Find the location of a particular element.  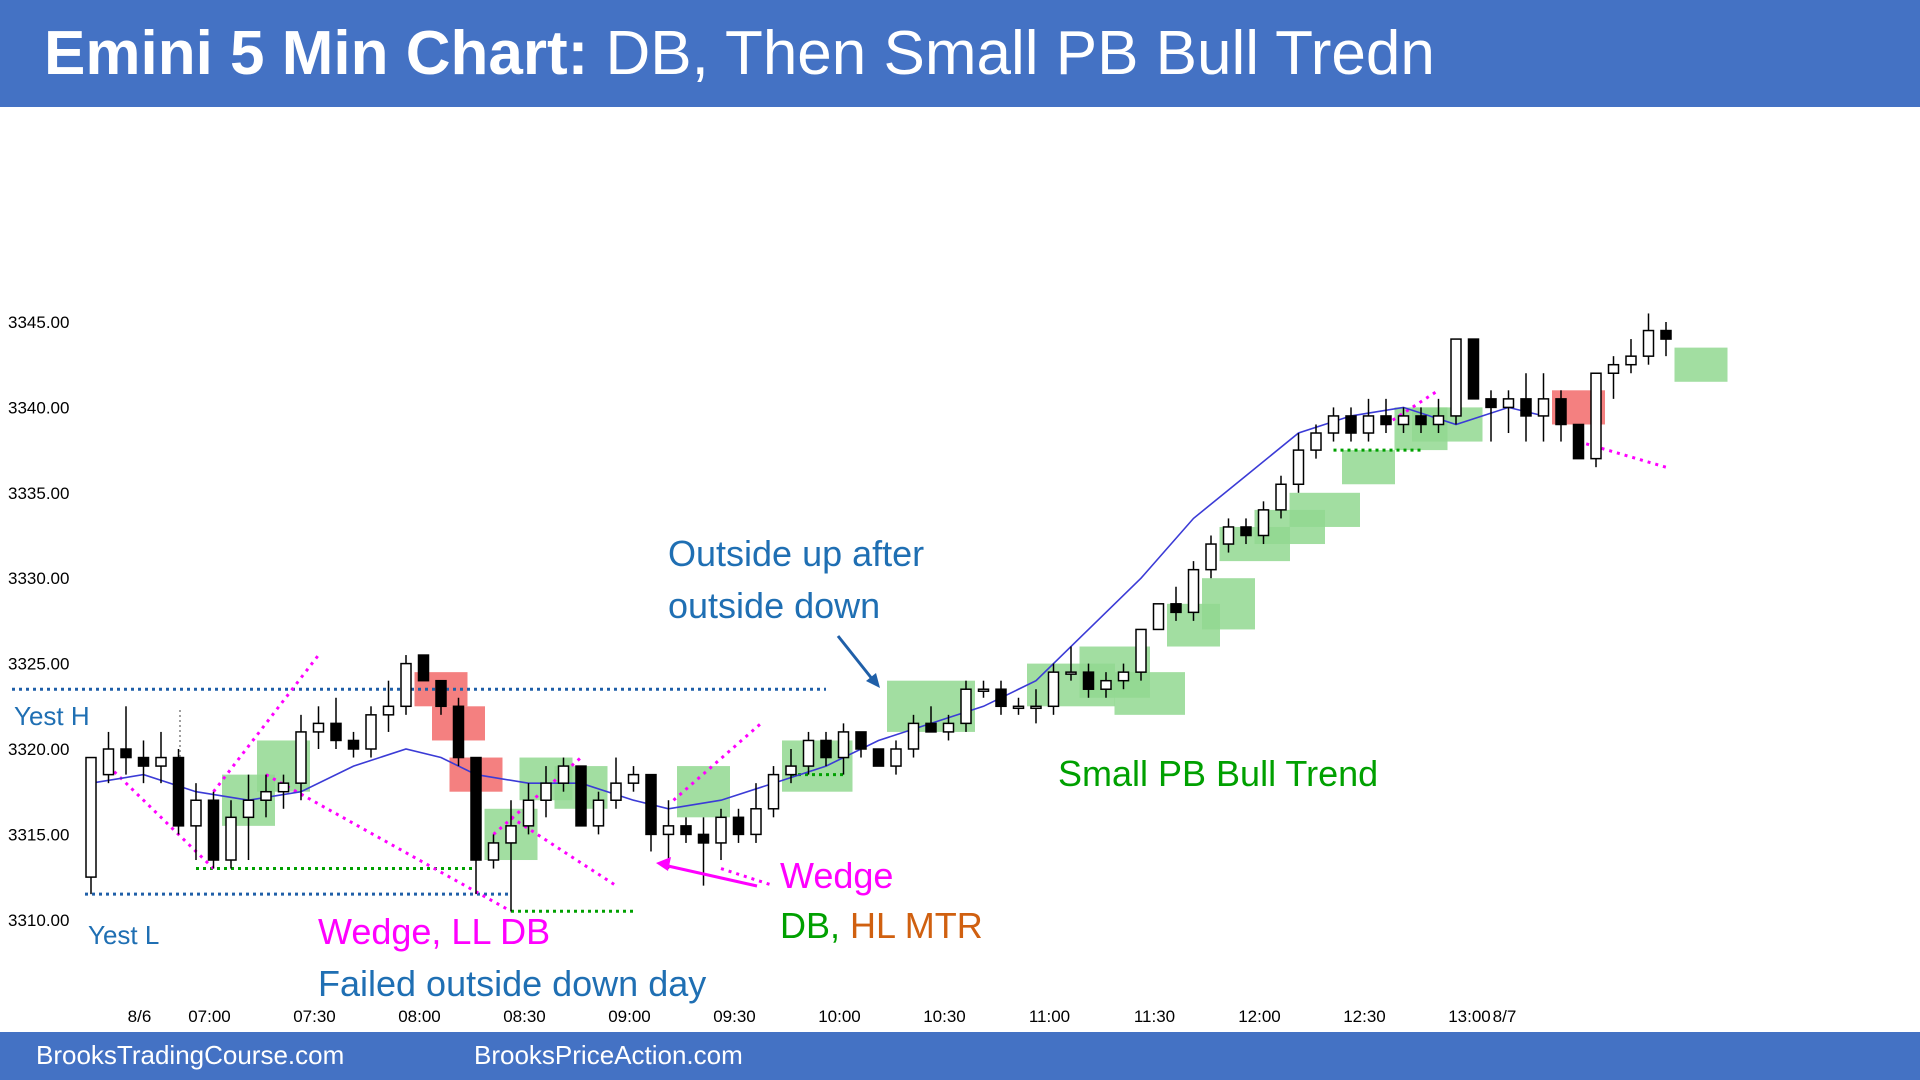

y-tick-label-3: 3325.00 is located at coordinates (38, 664).